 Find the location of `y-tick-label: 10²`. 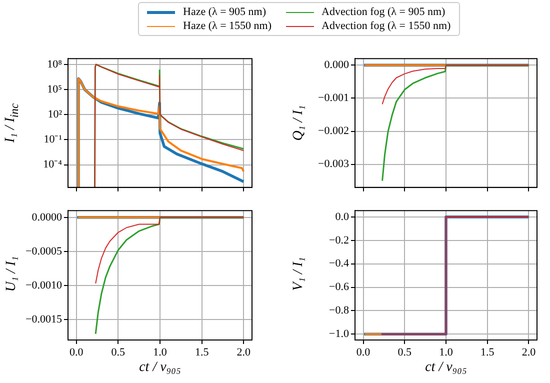

y-tick-label: 10² is located at coordinates (55, 114).